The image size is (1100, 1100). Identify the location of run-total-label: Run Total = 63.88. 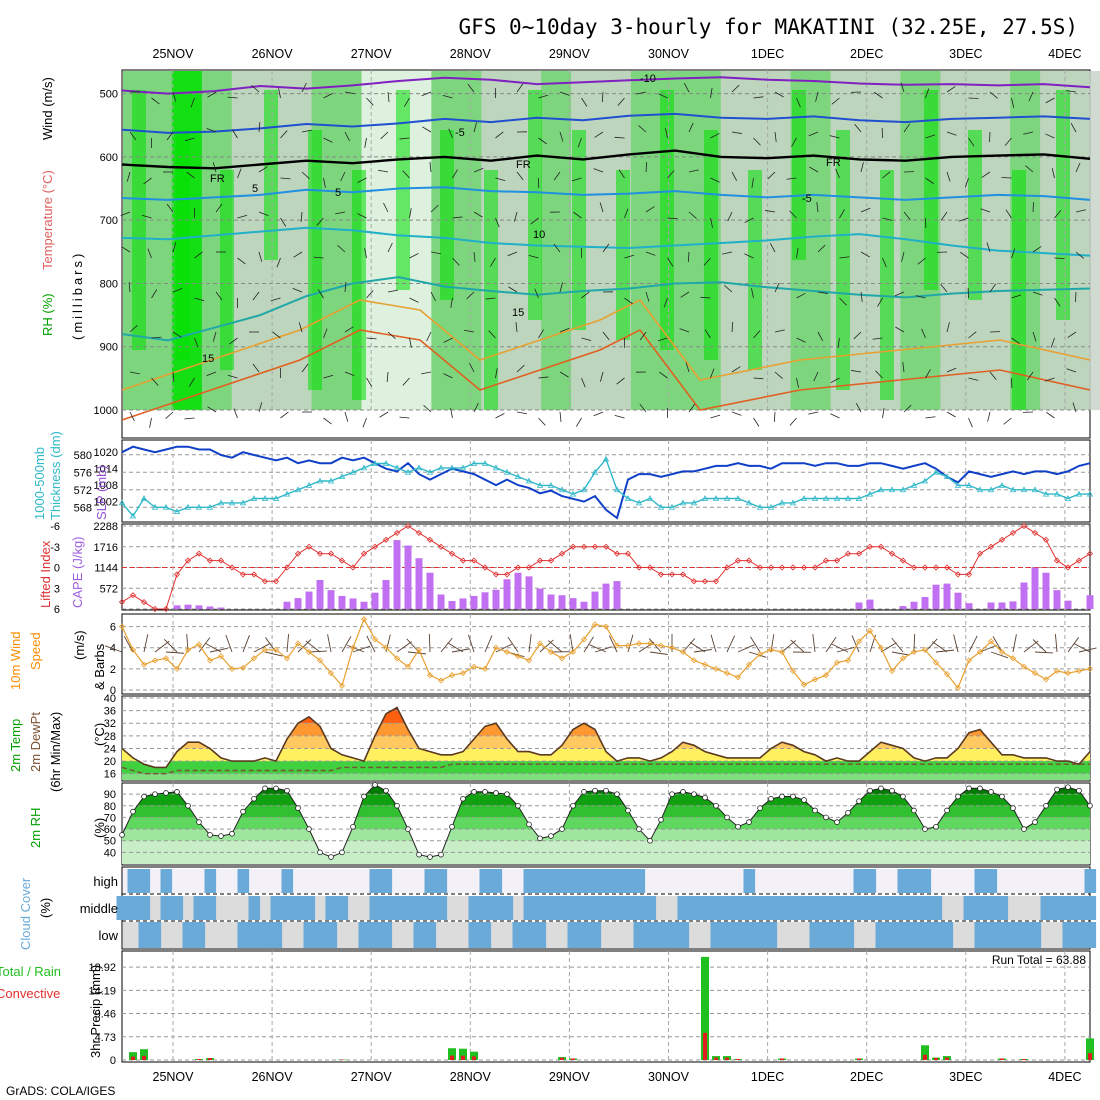
(1039, 960).